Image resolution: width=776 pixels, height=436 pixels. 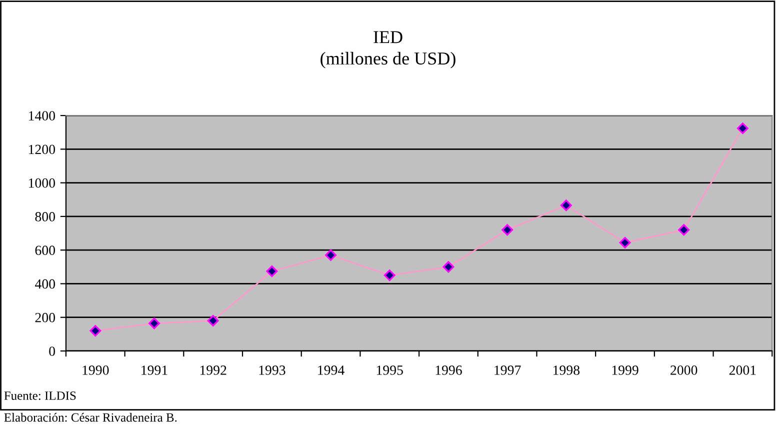 I want to click on y-tick-label: 400, so click(x=45, y=284).